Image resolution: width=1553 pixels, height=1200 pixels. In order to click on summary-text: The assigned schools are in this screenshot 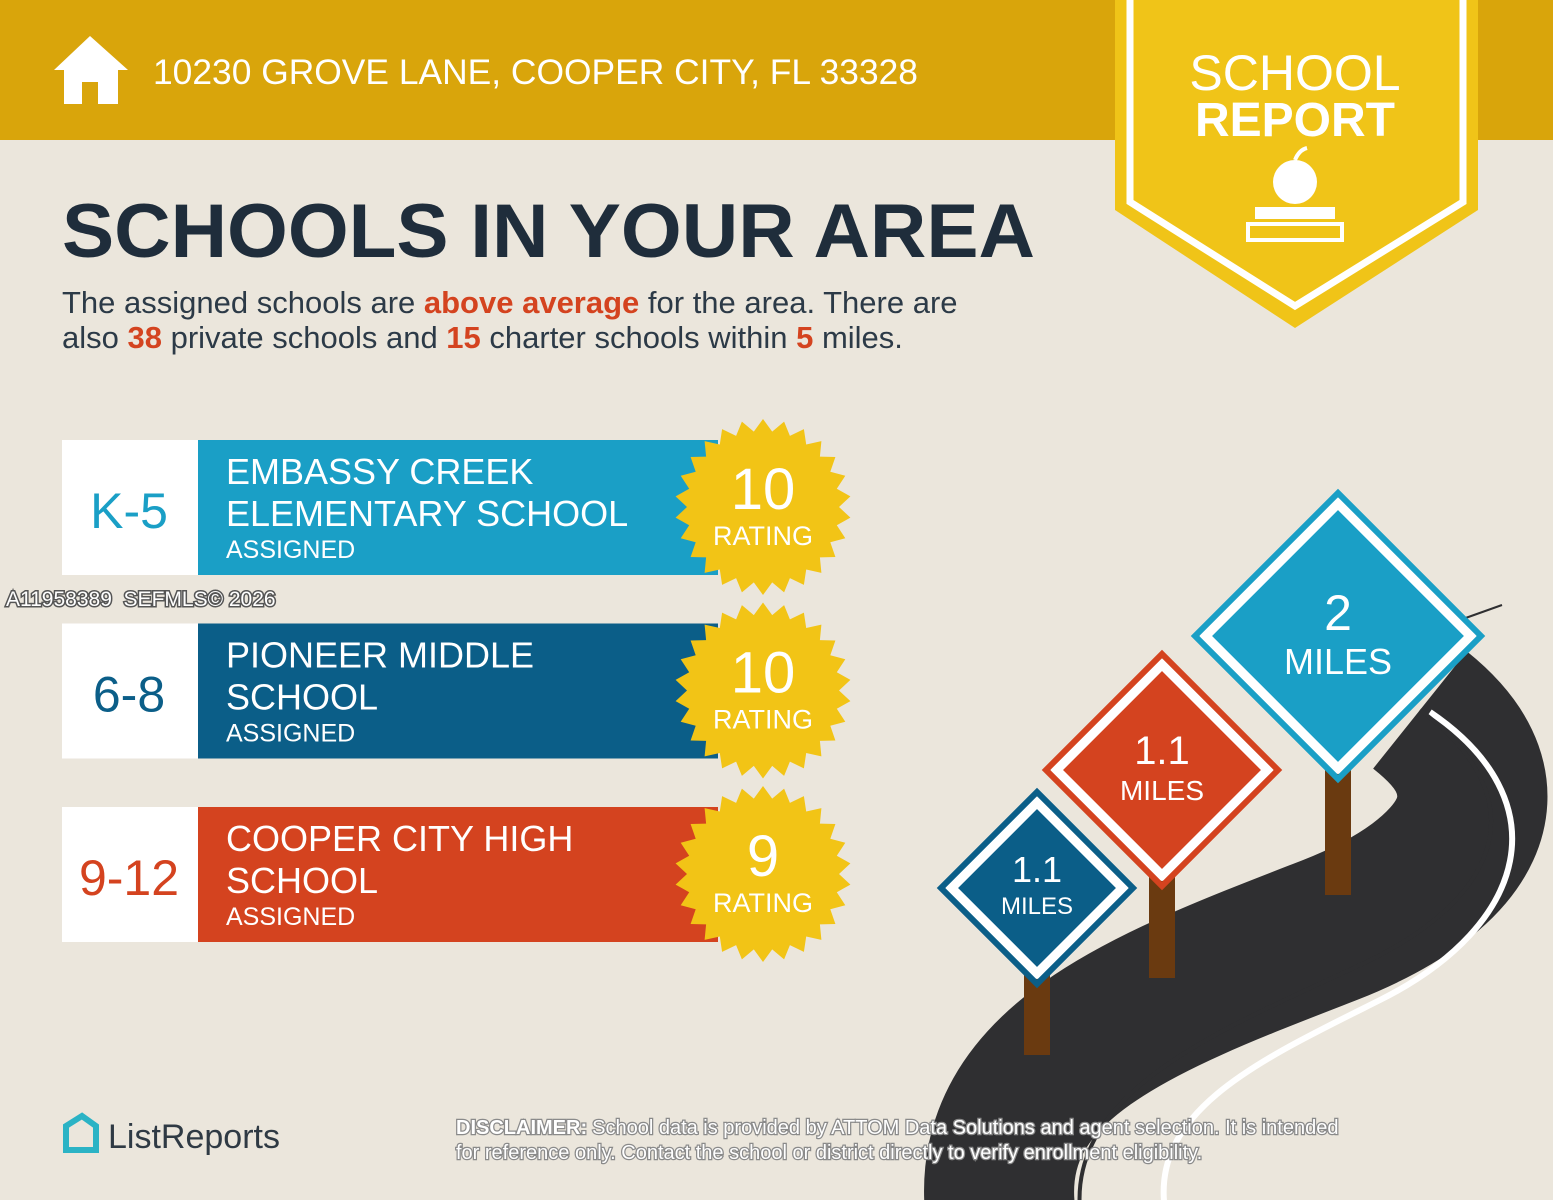, I will do `click(243, 302)`.